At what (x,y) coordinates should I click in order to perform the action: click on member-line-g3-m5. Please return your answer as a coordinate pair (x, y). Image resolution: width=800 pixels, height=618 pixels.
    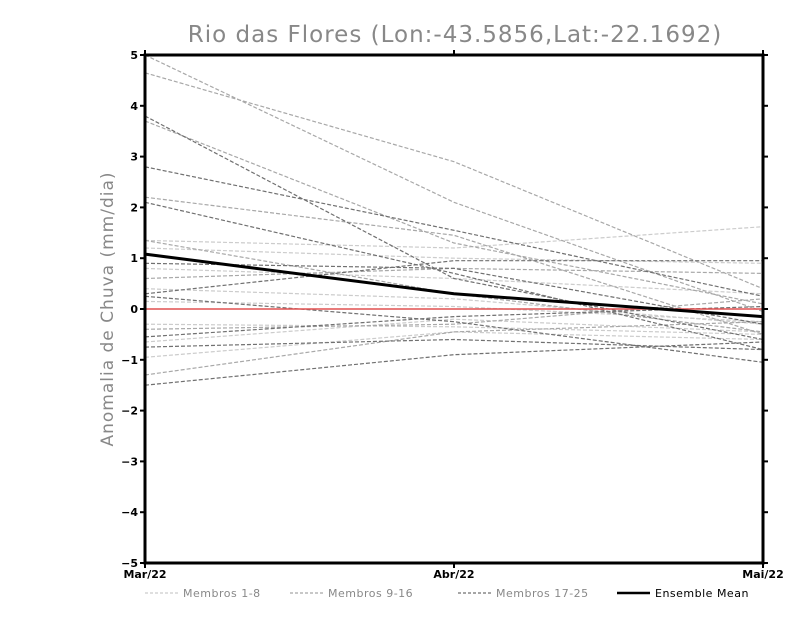
    Looking at the image, I should click on (453, 277).